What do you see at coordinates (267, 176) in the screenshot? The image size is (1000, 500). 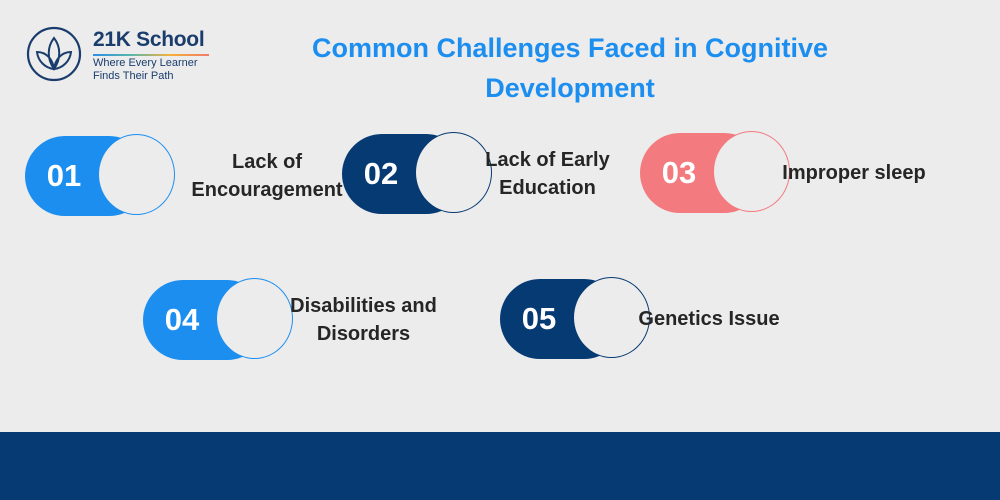 I see `challenge-label: Lack of Encouragement` at bounding box center [267, 176].